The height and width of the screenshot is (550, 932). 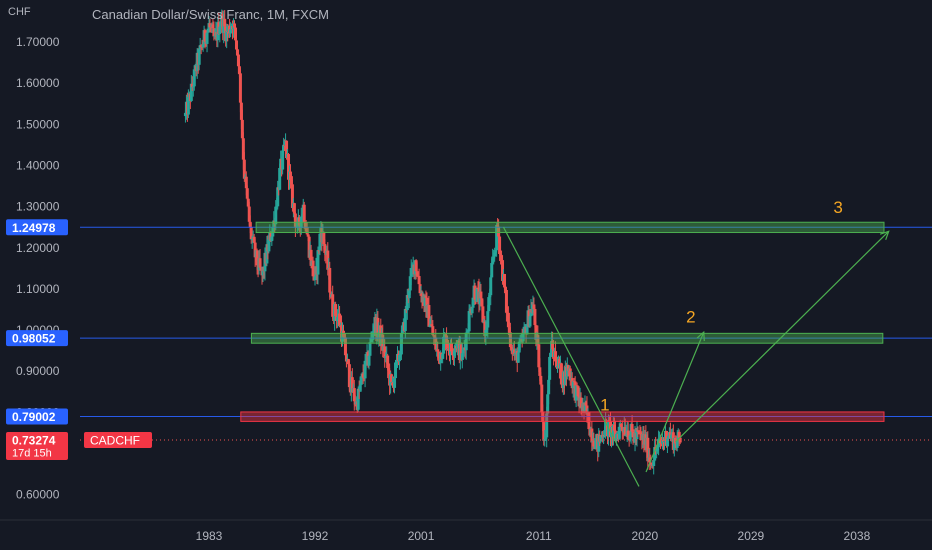 What do you see at coordinates (562, 416) in the screenshot?
I see `support-zone` at bounding box center [562, 416].